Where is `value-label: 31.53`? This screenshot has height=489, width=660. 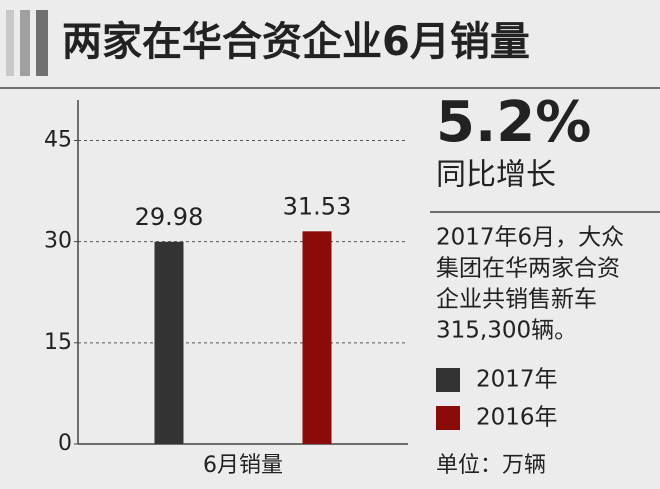 value-label: 31.53 is located at coordinates (317, 206).